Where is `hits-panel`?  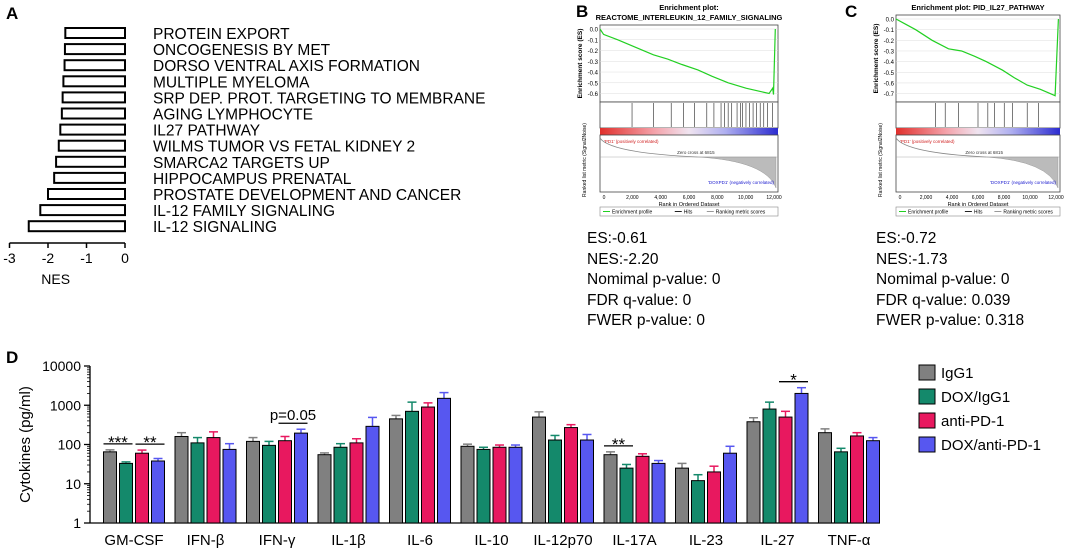
hits-panel is located at coordinates (689, 115).